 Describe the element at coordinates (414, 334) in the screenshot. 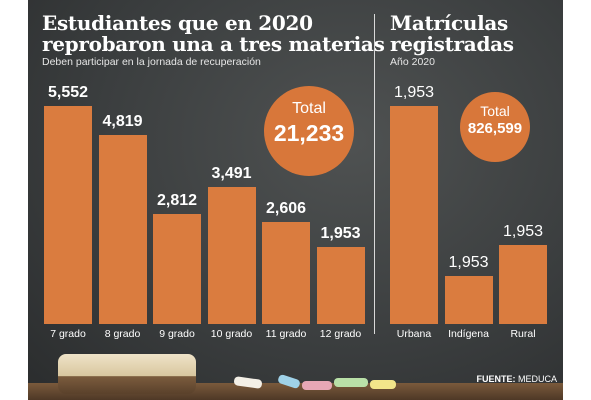

I see `category-label: Urbana` at that location.